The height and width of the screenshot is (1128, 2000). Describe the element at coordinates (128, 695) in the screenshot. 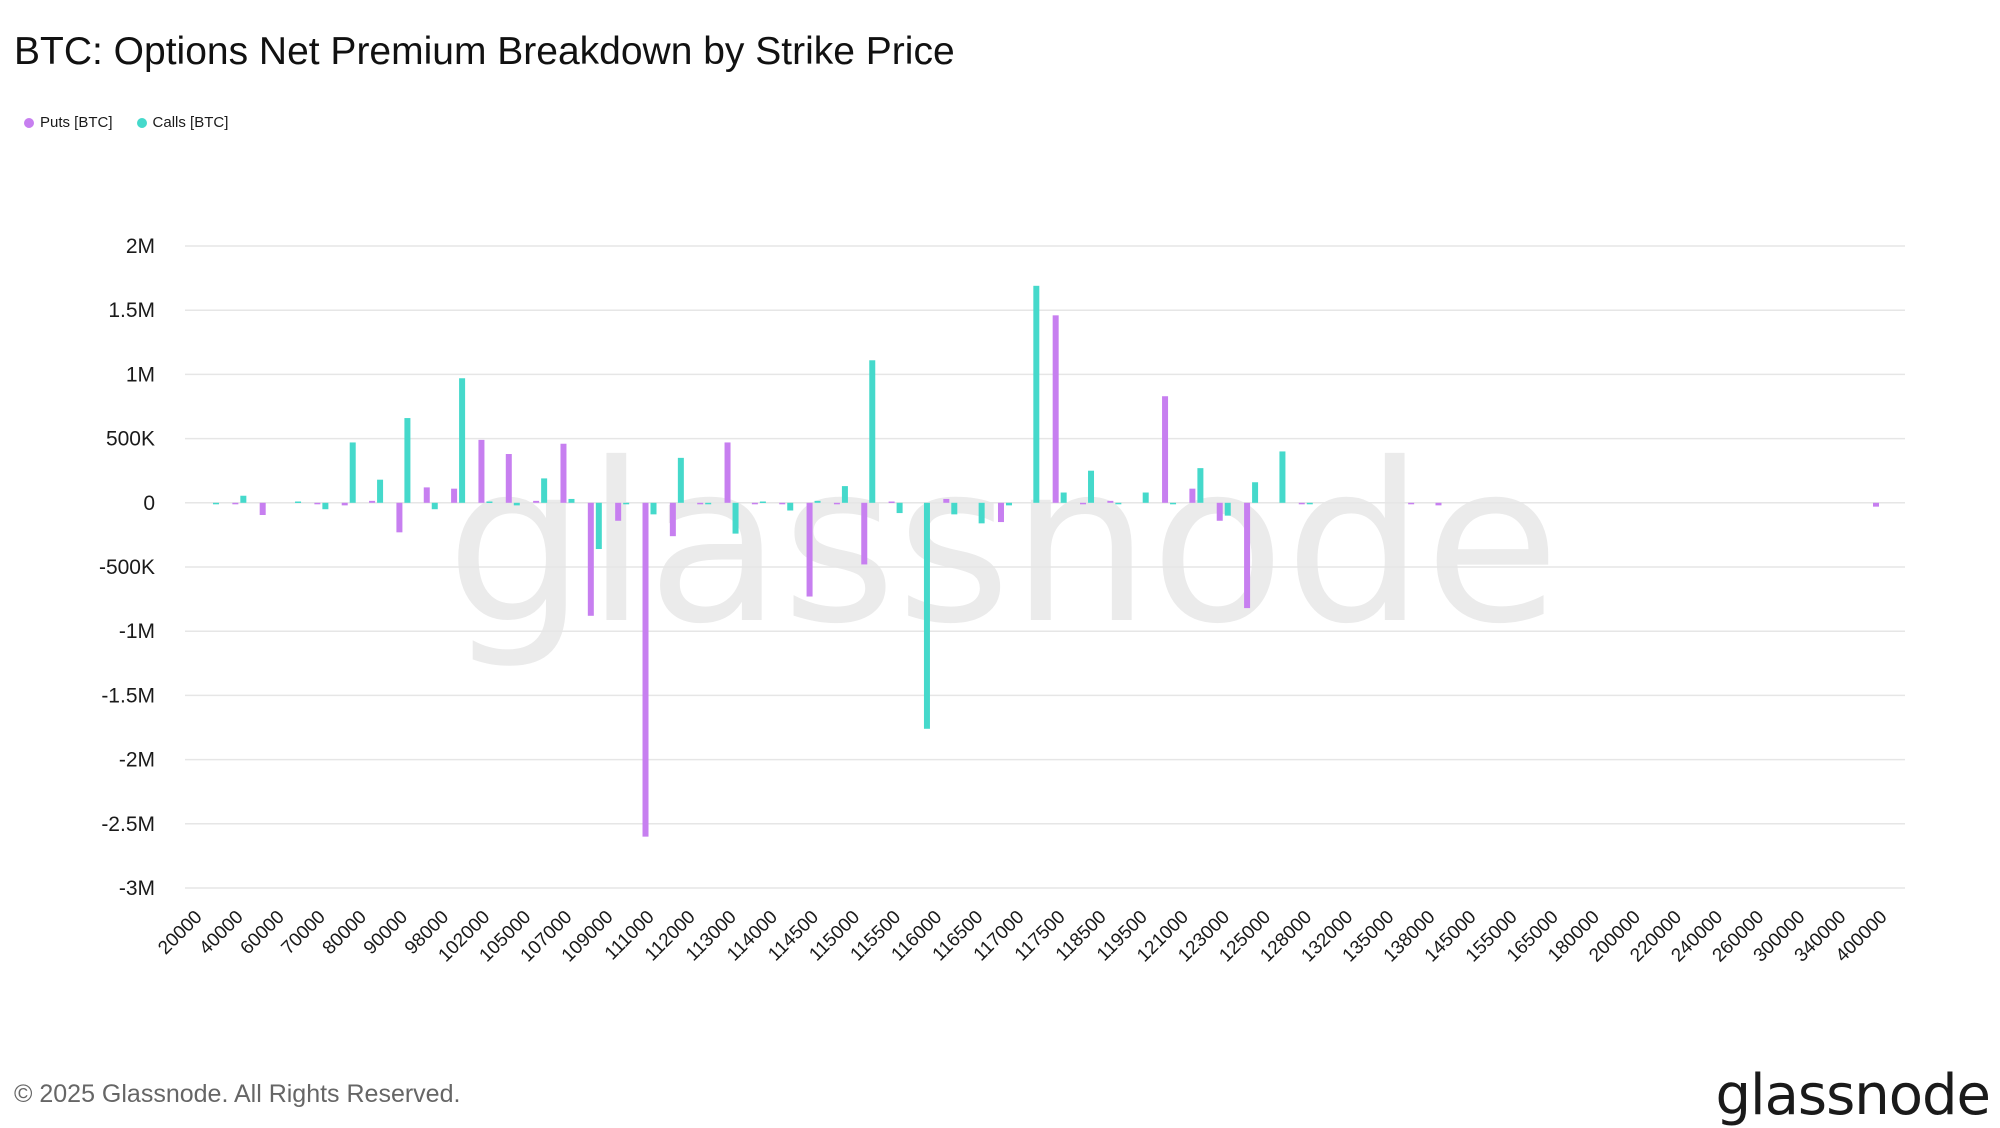

I see `y-tick-label: -1.5M` at that location.